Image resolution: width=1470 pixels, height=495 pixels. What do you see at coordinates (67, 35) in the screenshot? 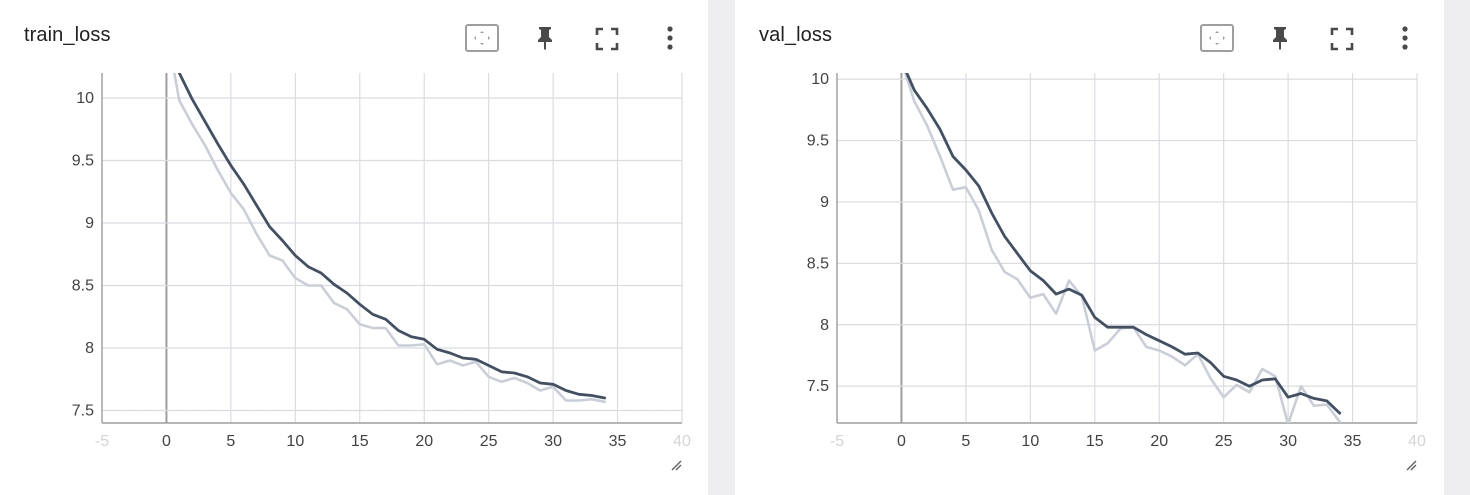
I see `card-title: train_loss` at bounding box center [67, 35].